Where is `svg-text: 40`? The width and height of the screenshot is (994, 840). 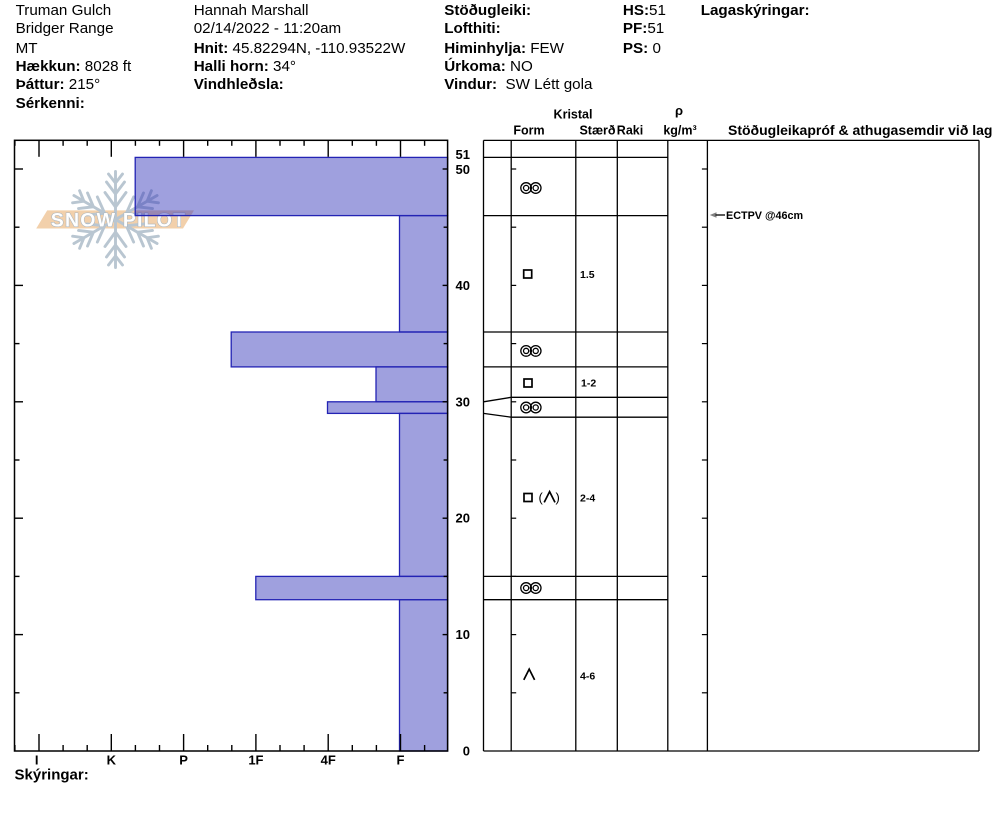 svg-text: 40 is located at coordinates (463, 285).